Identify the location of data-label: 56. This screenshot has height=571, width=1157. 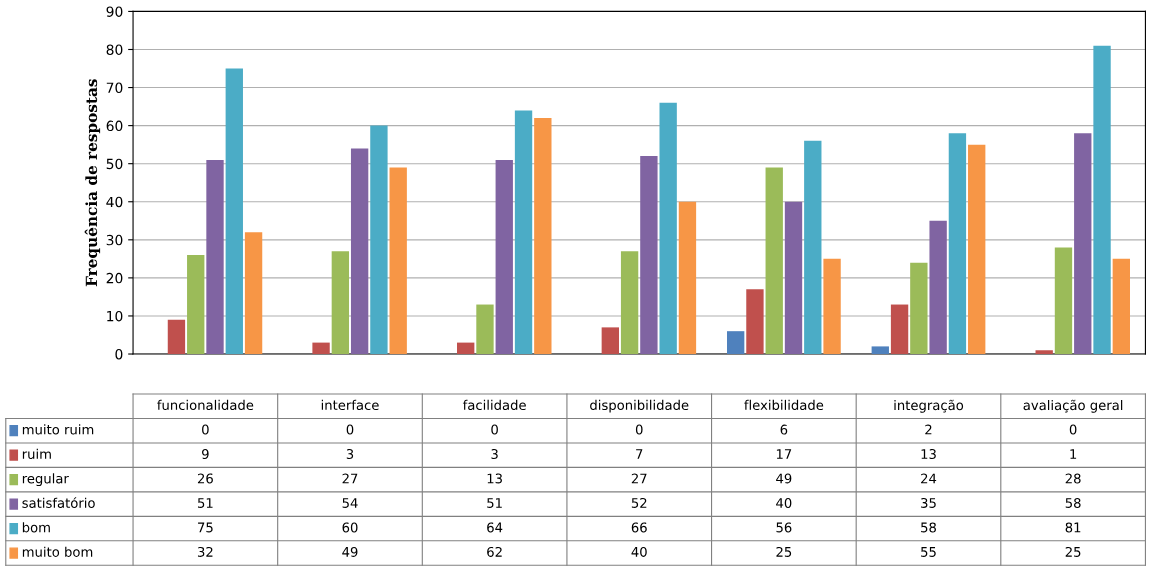
(784, 527).